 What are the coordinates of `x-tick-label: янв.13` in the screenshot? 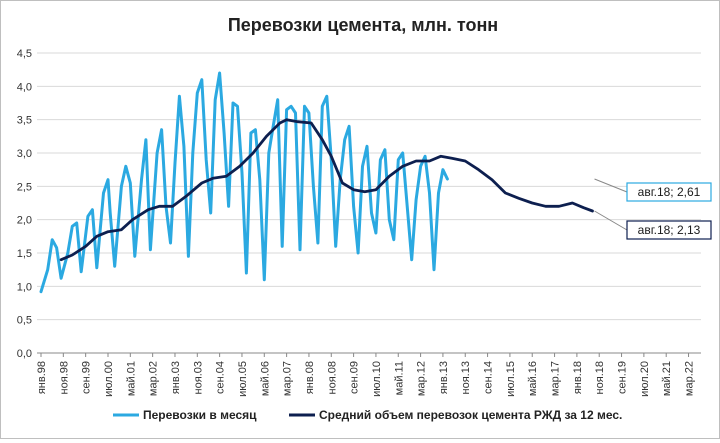 It's located at (444, 377).